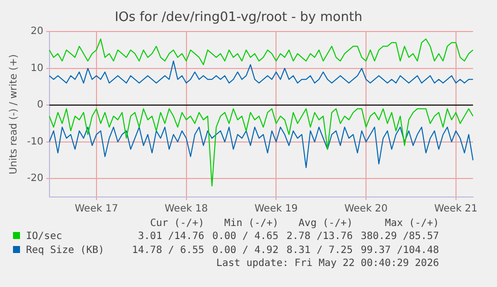 The height and width of the screenshot is (287, 497). What do you see at coordinates (44, 237) in the screenshot?
I see `legend-label: IO/sec` at bounding box center [44, 237].